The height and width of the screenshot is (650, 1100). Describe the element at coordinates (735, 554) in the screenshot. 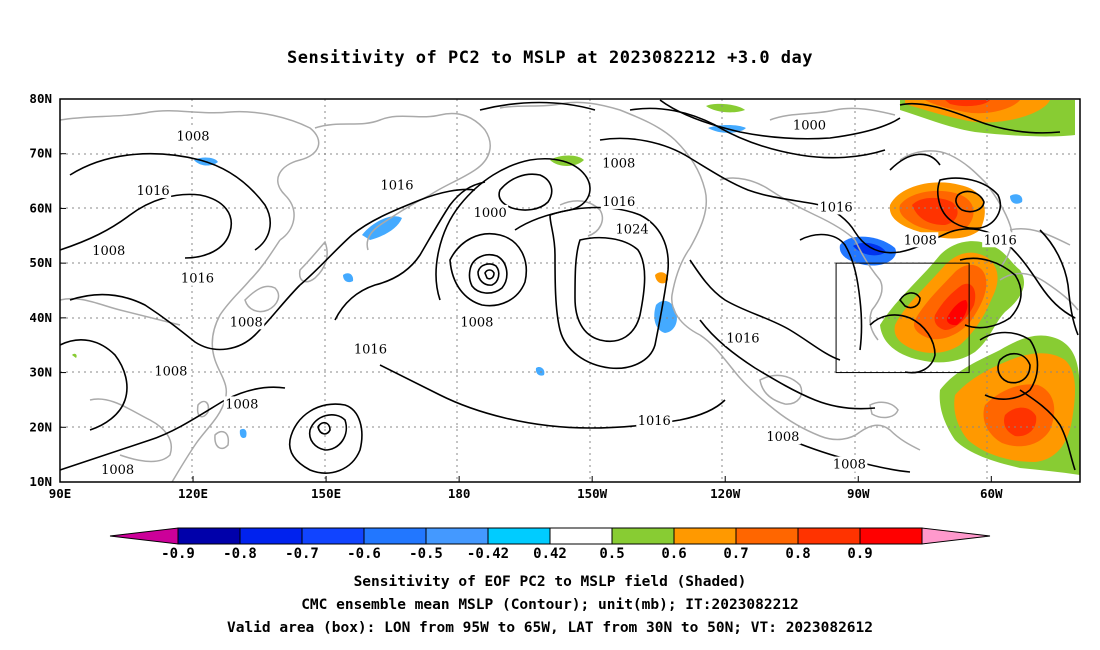

I see `colorbar-label: 0.7` at that location.